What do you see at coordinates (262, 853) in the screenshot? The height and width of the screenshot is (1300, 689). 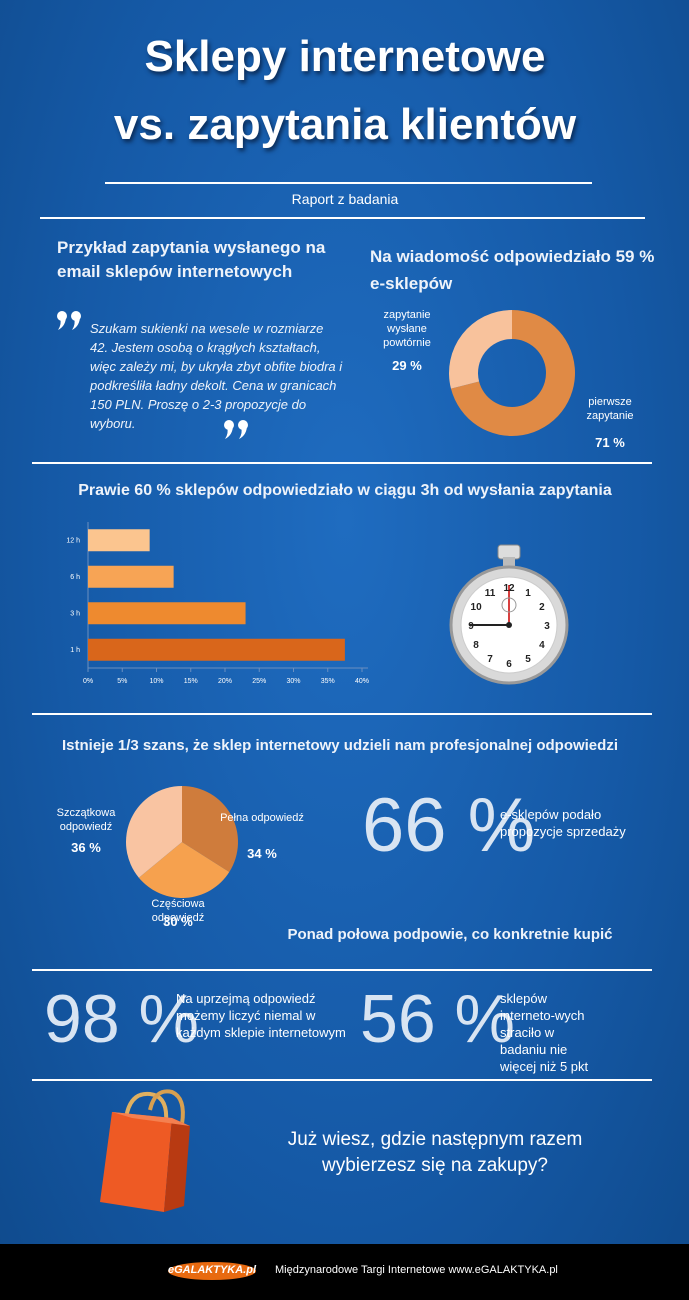 I see `value-label: 34 %` at bounding box center [262, 853].